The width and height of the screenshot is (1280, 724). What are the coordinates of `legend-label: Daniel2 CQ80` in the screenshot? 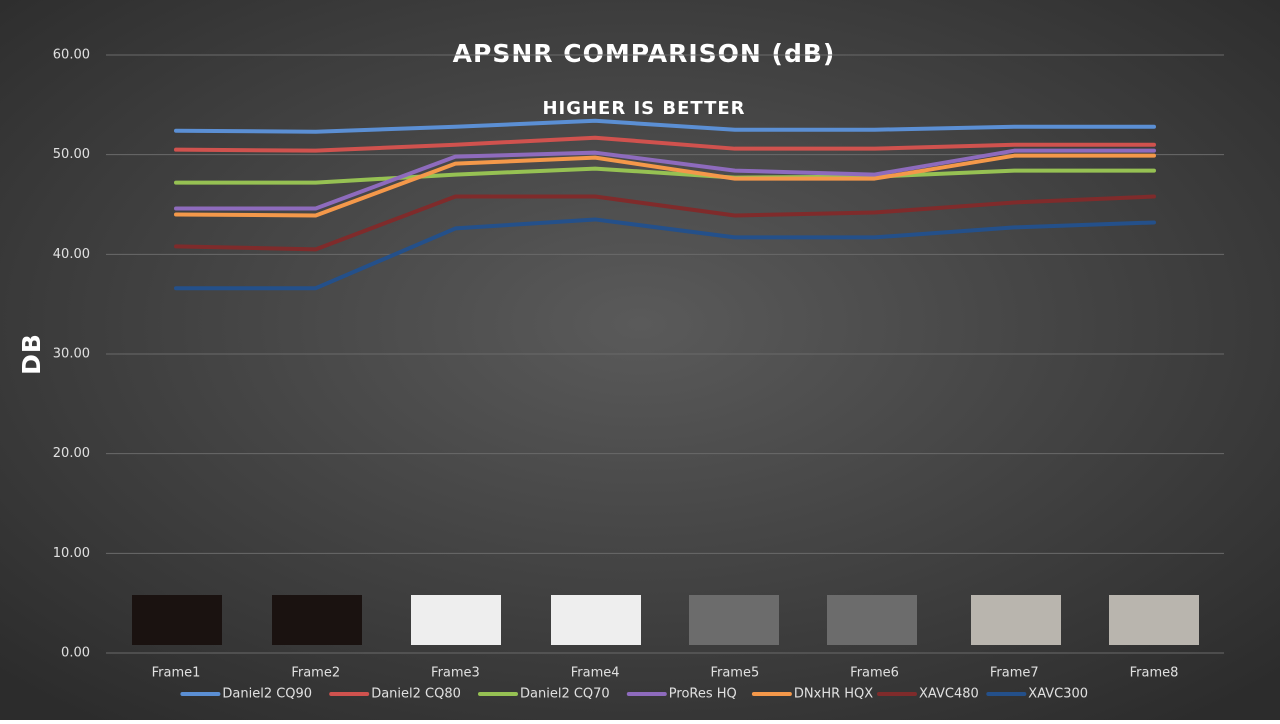 It's located at (416, 694).